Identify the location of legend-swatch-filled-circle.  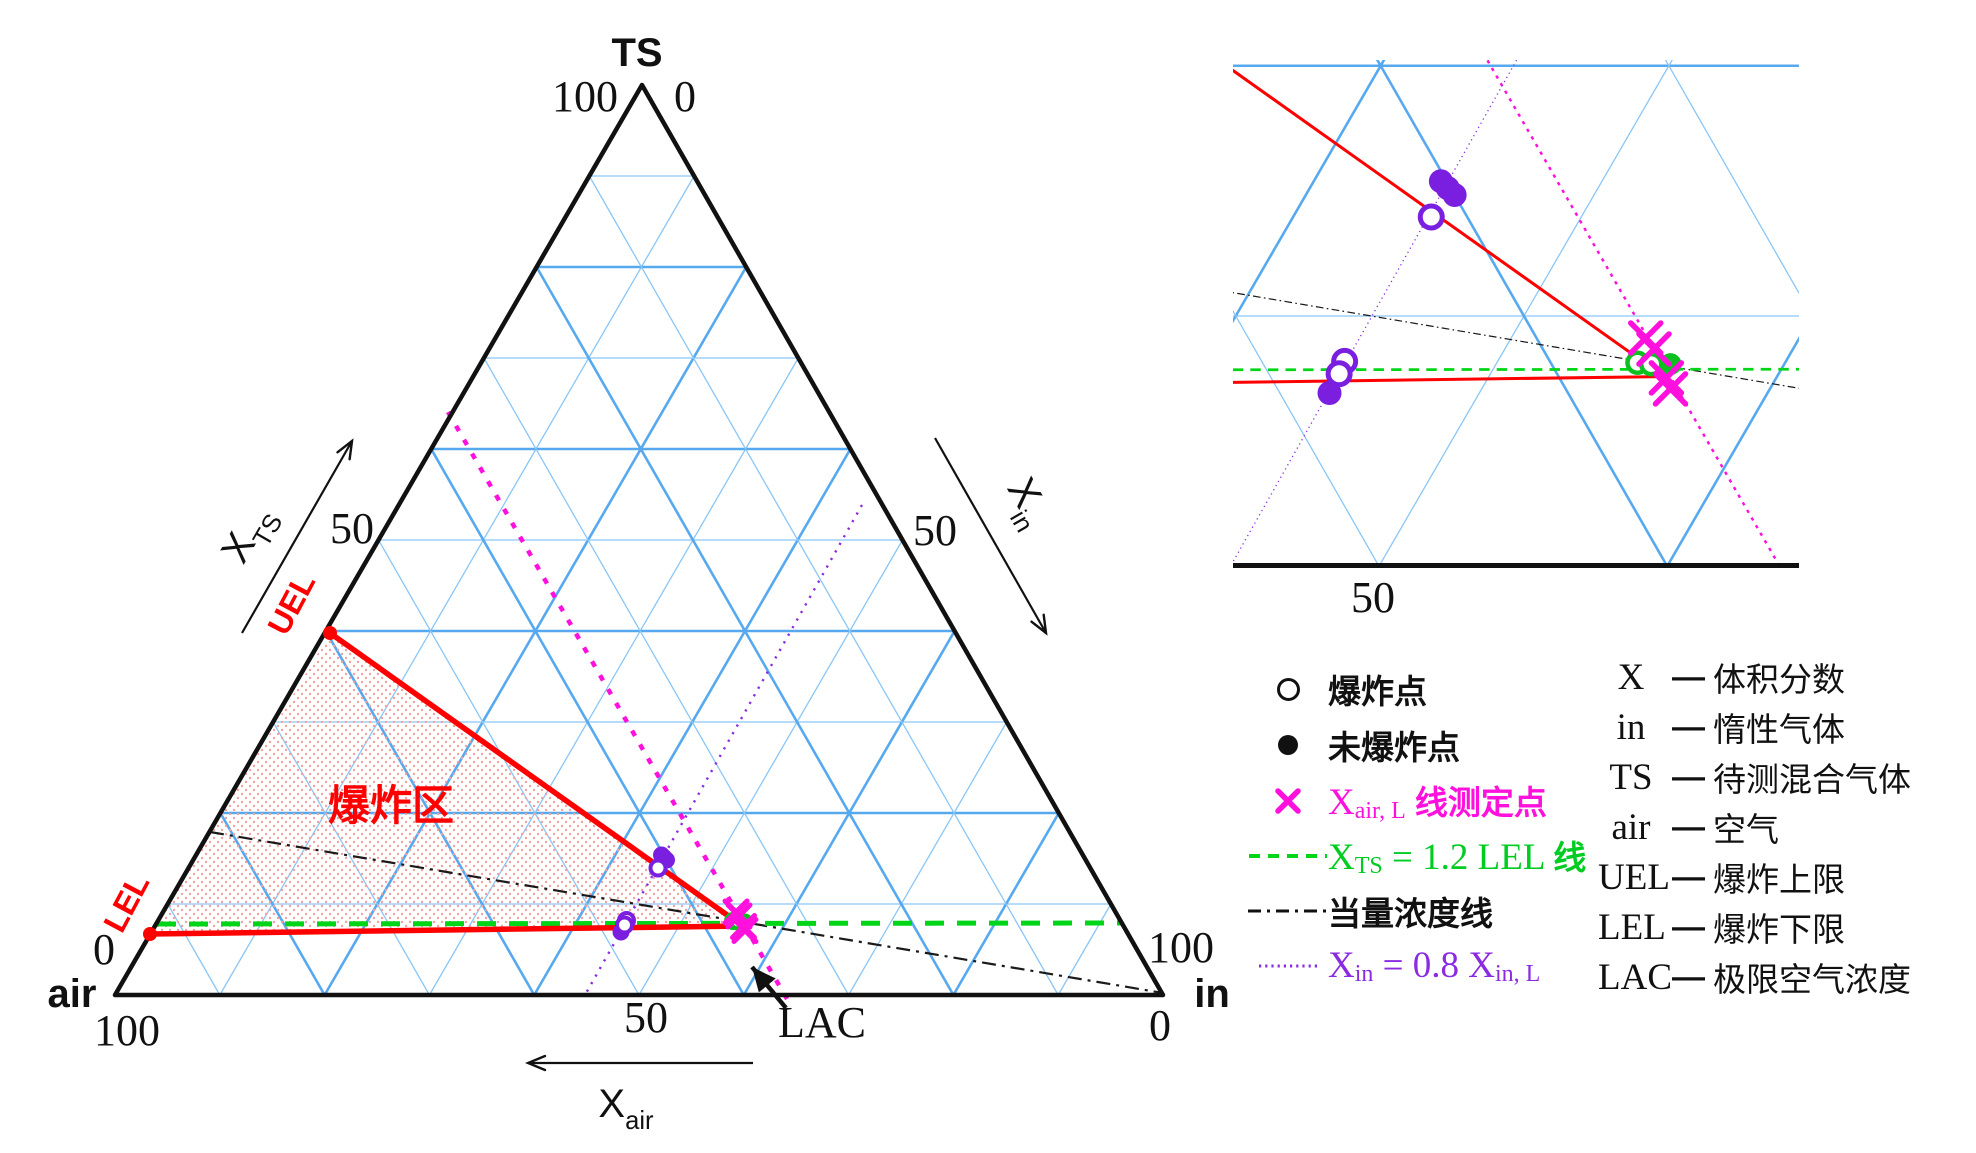
(1288, 745).